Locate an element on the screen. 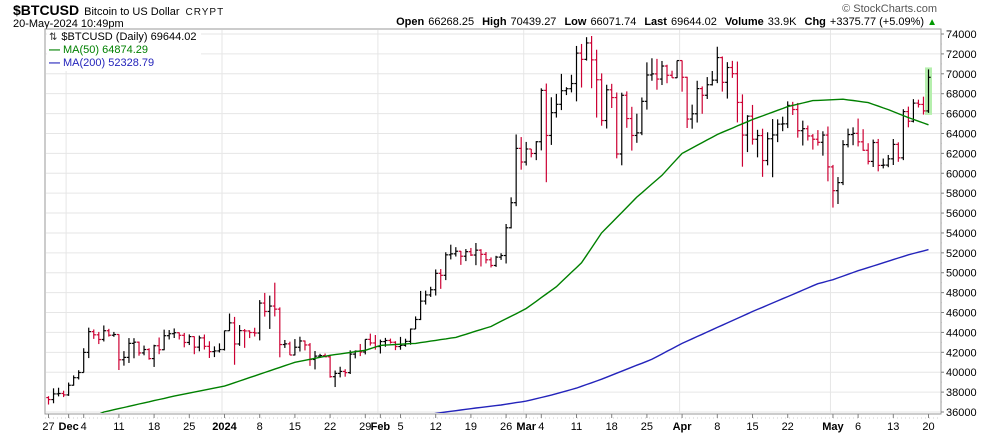 Image resolution: width=990 pixels, height=438 pixels. x-tick-label: Apr is located at coordinates (683, 427).